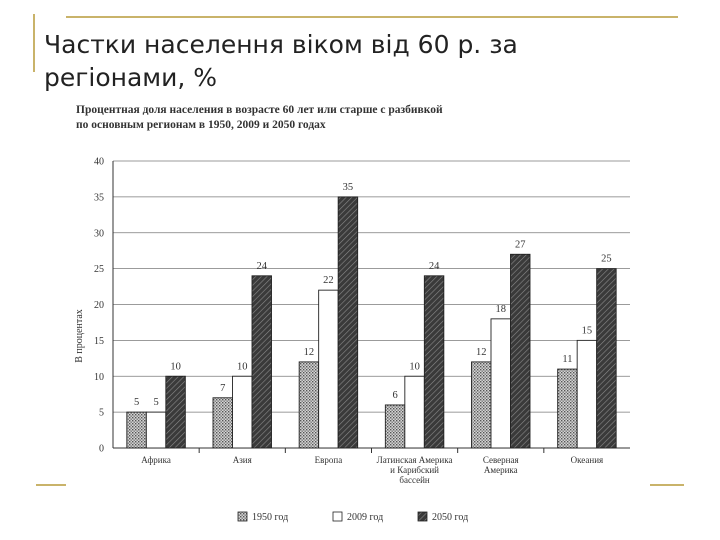 The width and height of the screenshot is (720, 540). Describe the element at coordinates (34, 43) in the screenshot. I see `slide-accent-vertical` at that location.